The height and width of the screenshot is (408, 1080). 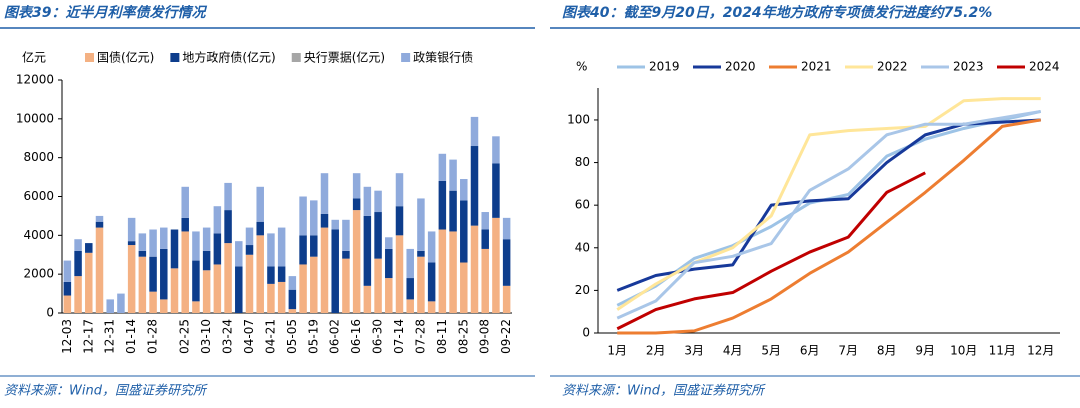 What do you see at coordinates (892, 67) in the screenshot?
I see `legend-label: 2022` at bounding box center [892, 67].